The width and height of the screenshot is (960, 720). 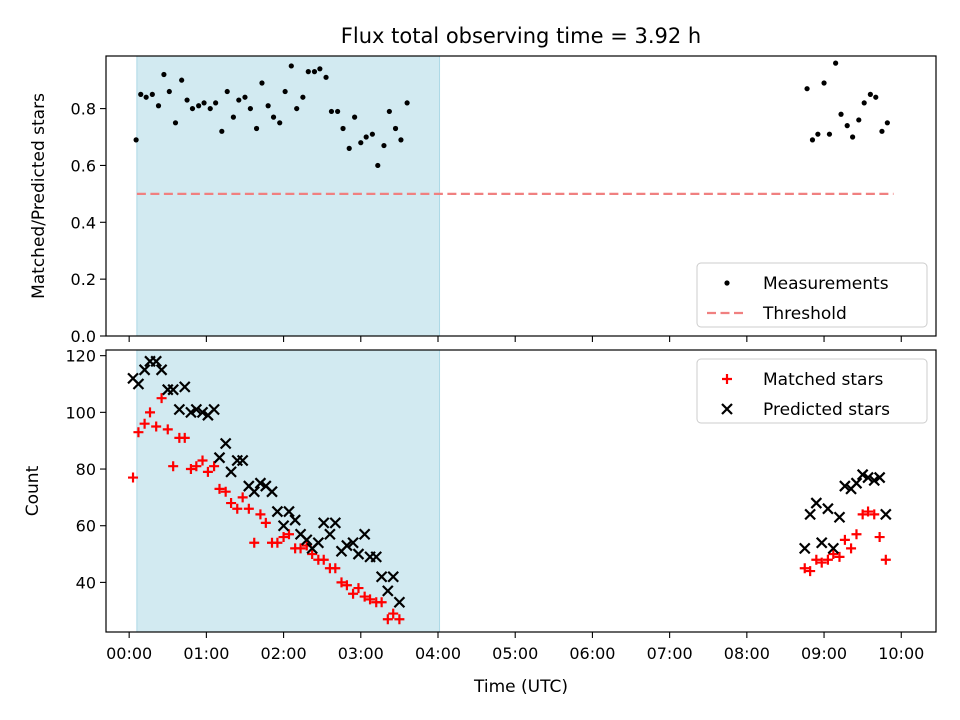 What do you see at coordinates (747, 653) in the screenshot?
I see `x-tick-label: 08:00` at bounding box center [747, 653].